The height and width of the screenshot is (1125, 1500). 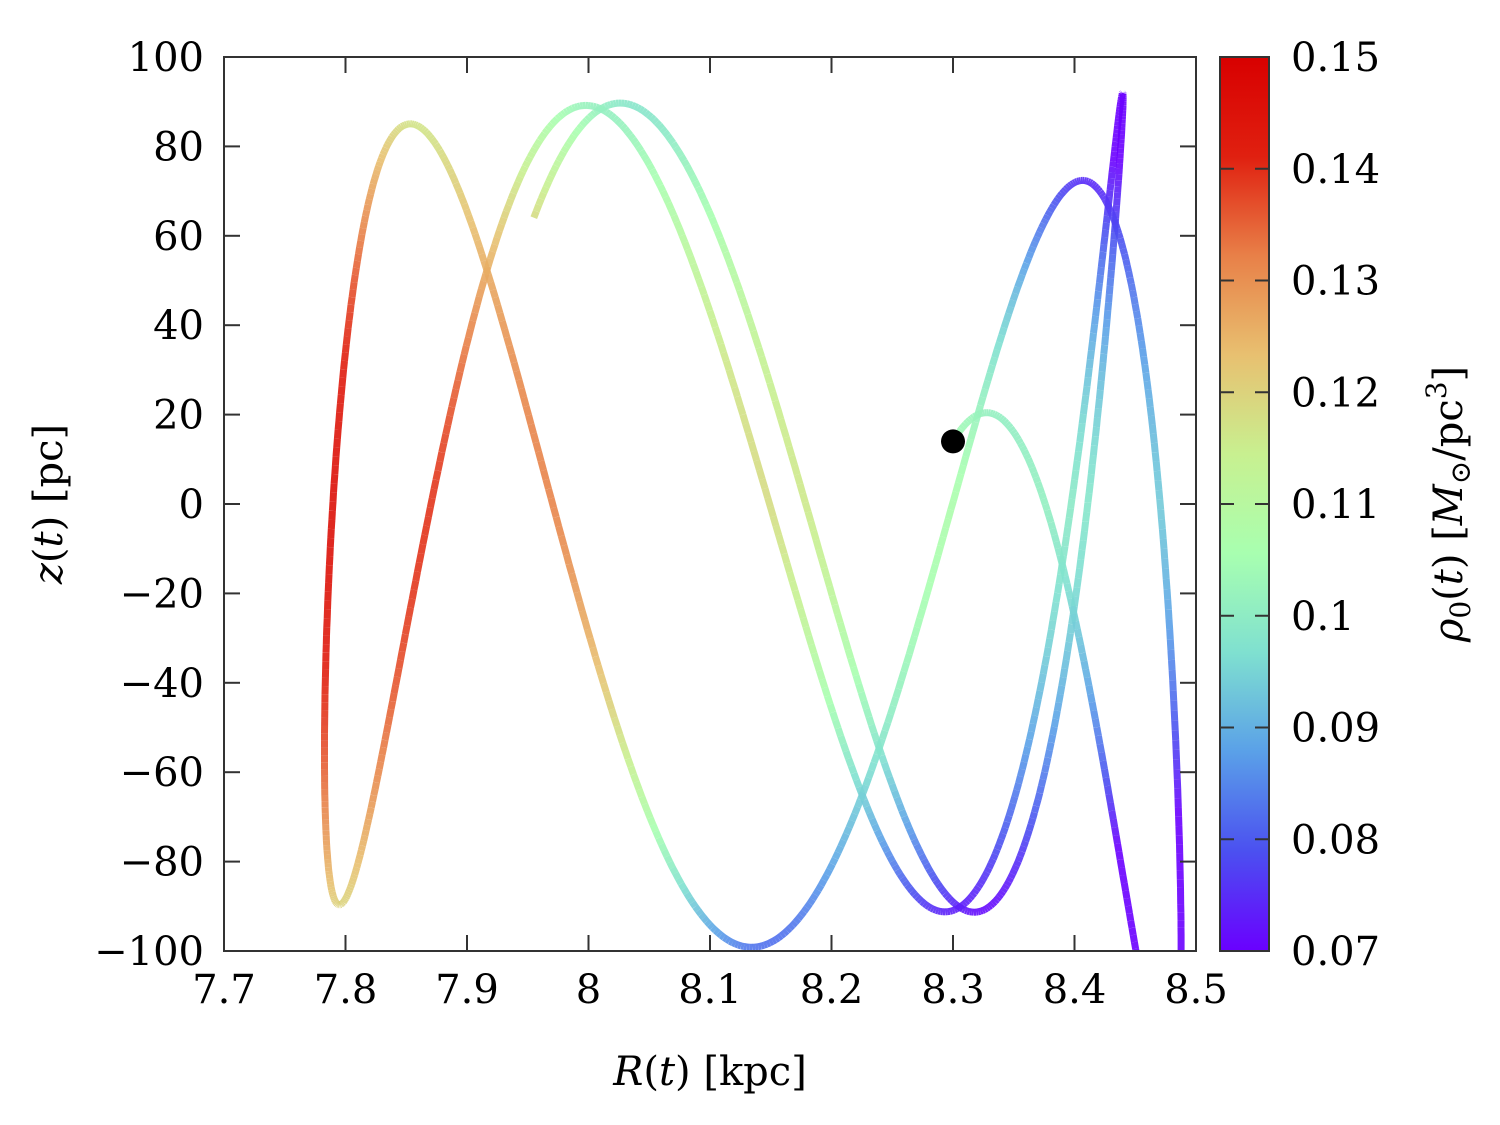 What do you see at coordinates (1323, 617) in the screenshot?
I see `colorbar-tick-label: 0.1` at bounding box center [1323, 617].